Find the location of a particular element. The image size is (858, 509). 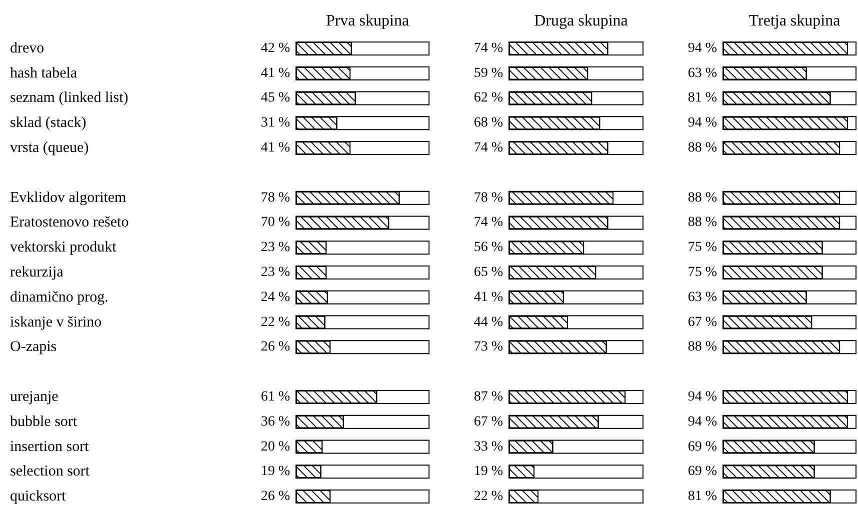

y-tick-label: quicksort is located at coordinates (38, 496).